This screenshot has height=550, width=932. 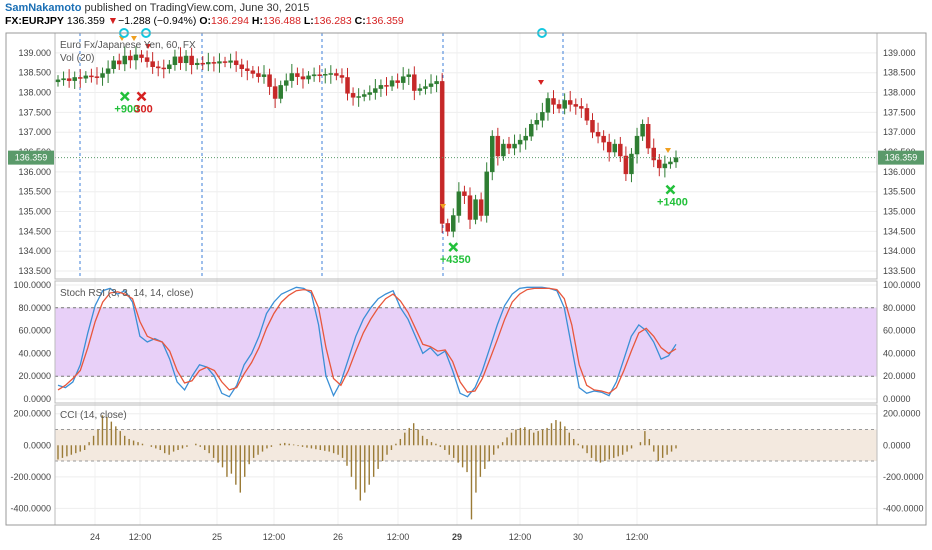 What do you see at coordinates (899, 172) in the screenshot?
I see `price-tick-right: 136.000` at bounding box center [899, 172].